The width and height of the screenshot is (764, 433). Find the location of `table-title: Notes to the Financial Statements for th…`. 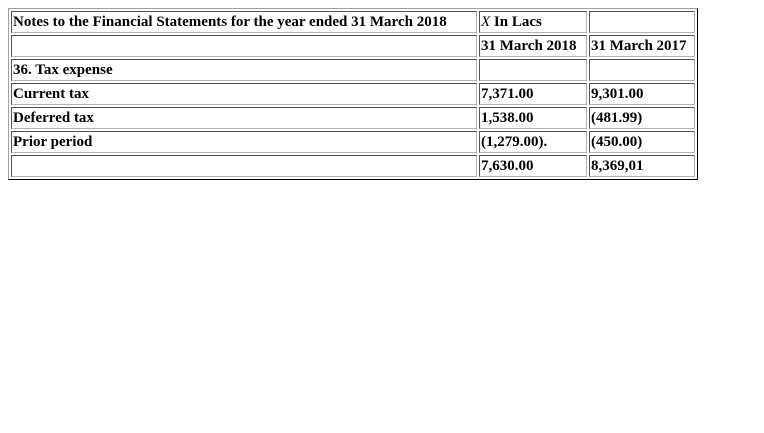

table-title: Notes to the Financial Statements for th… is located at coordinates (244, 22).